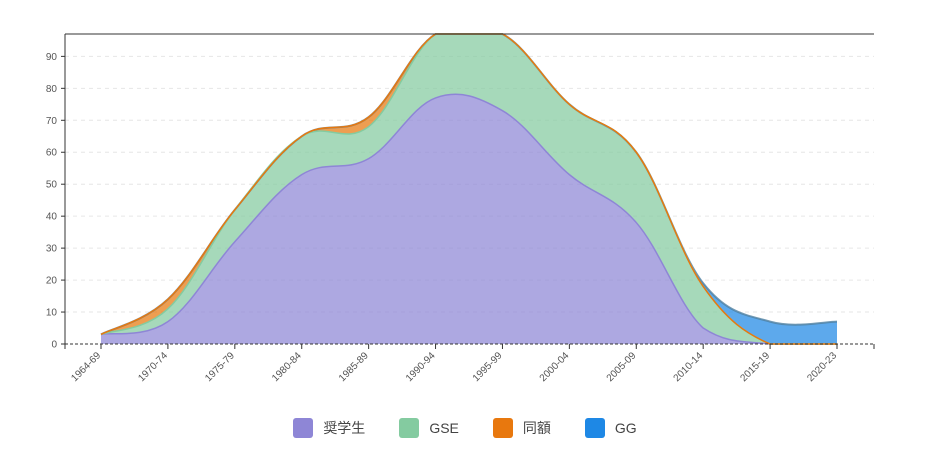 Image resolution: width=930 pixels, height=463 pixels. Describe the element at coordinates (555, 367) in the screenshot. I see `x-tick-label: 2000-04` at that location.